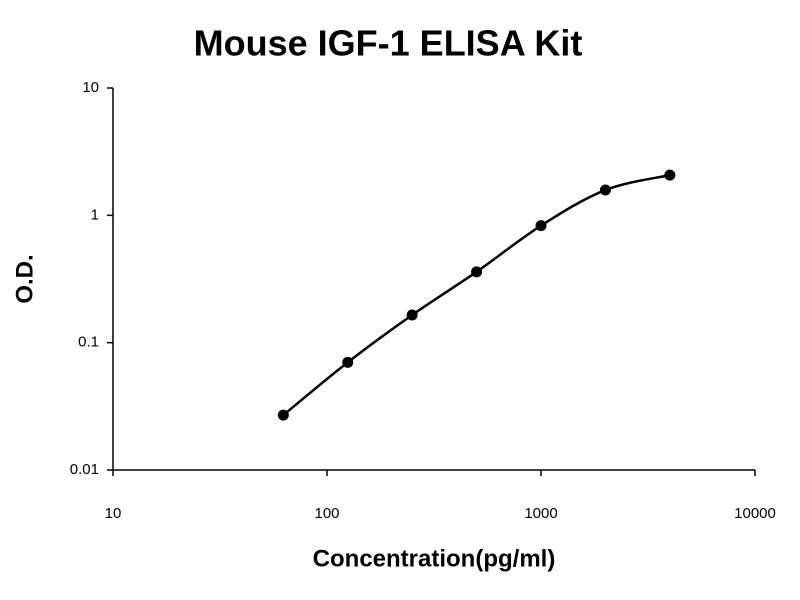 The width and height of the screenshot is (800, 600). Describe the element at coordinates (326, 513) in the screenshot. I see `x-tick-label: 100` at that location.